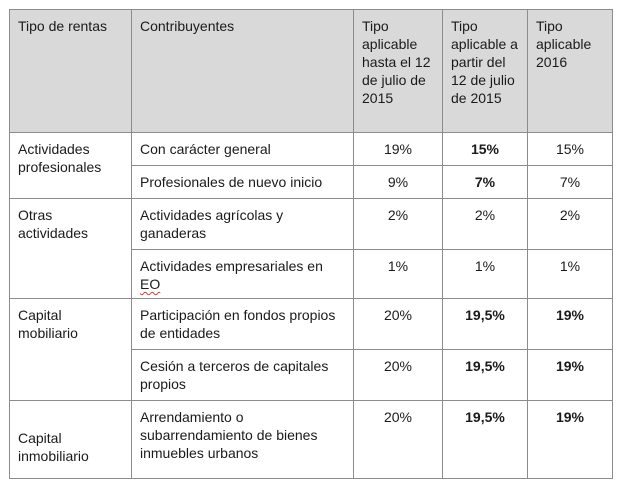  Describe the element at coordinates (242, 182) in the screenshot. I see `contribuyente-cell: Profesionales de nuevo inicio` at that location.